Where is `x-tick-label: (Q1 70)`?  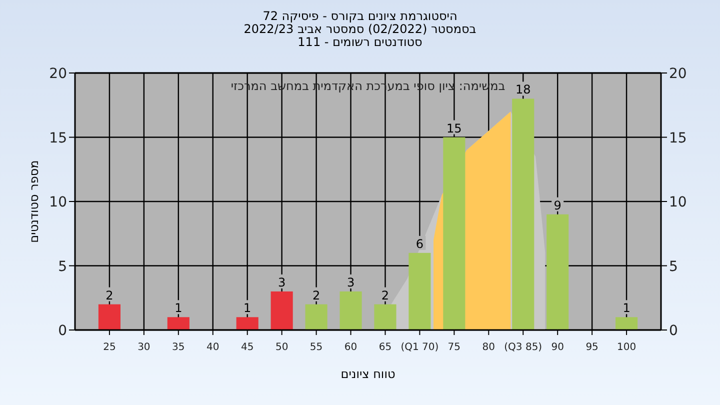
x-tick-label: (Q1 70) is located at coordinates (419, 347).